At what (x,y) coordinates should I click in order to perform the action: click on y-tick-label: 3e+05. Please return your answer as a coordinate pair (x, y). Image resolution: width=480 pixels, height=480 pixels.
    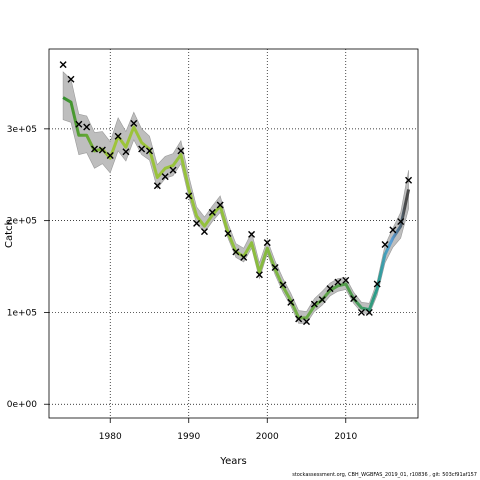
    Looking at the image, I should click on (22, 130).